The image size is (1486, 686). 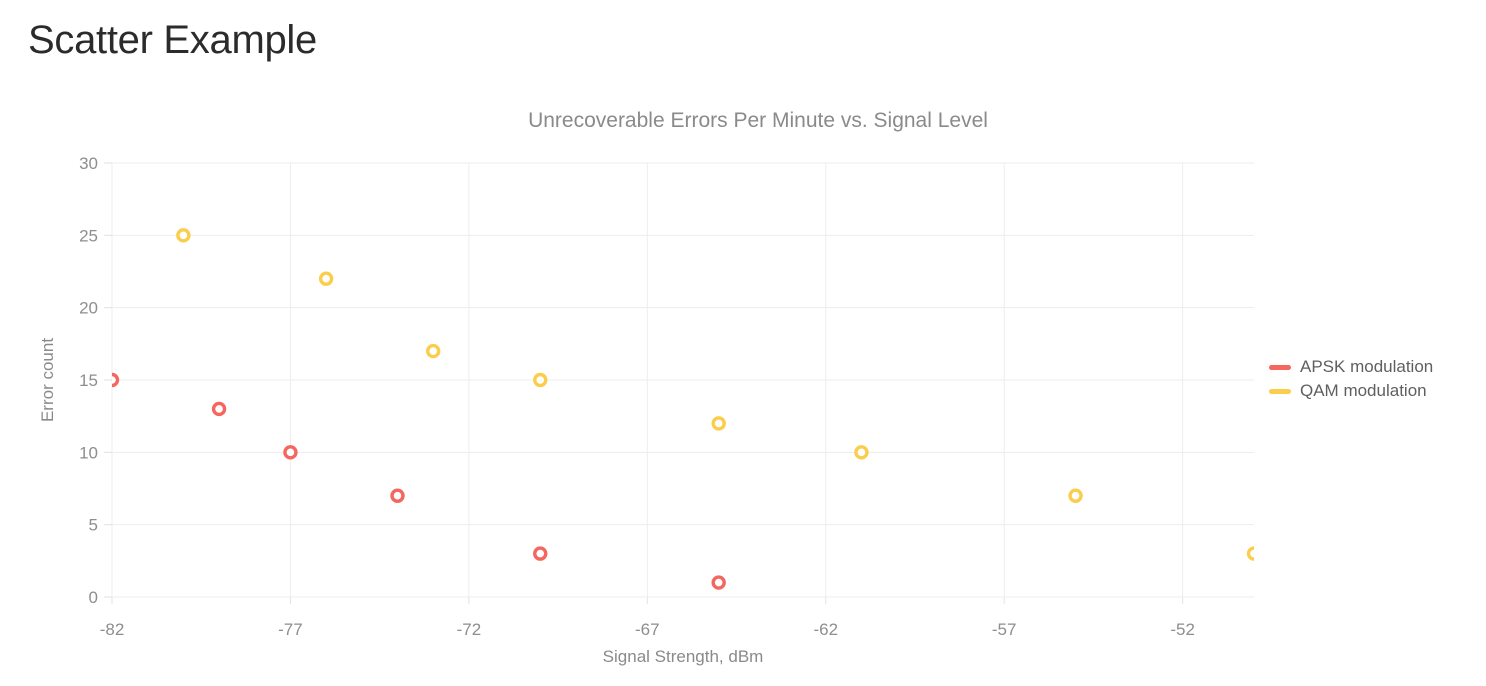 What do you see at coordinates (416, 481) in the screenshot?
I see `series-apsk` at bounding box center [416, 481].